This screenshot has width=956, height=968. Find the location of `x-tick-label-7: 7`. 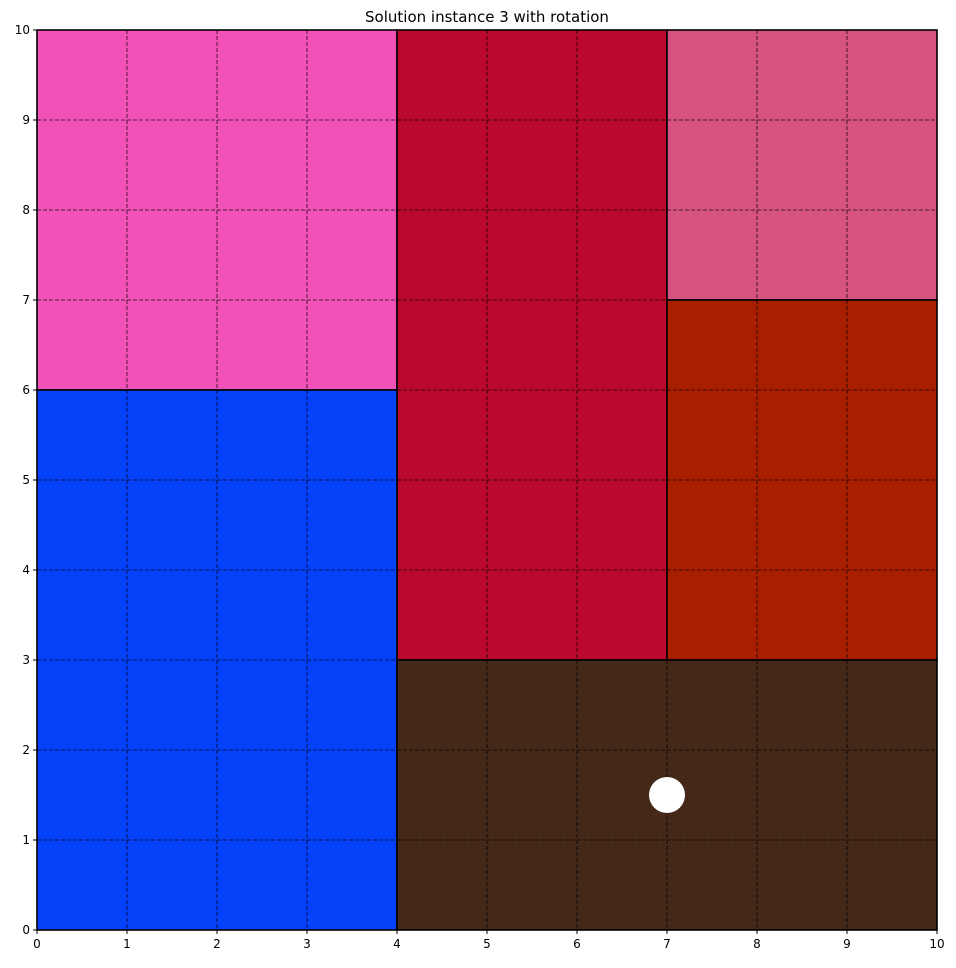

x-tick-label-7: 7 is located at coordinates (667, 944).